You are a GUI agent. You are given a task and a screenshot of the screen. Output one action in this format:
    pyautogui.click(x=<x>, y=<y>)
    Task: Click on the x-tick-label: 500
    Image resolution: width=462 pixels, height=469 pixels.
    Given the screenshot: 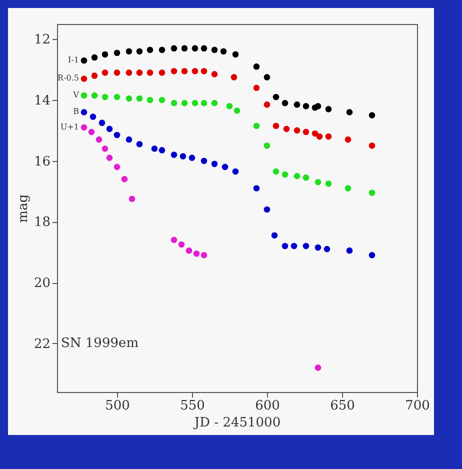 What is the action you would take?
    pyautogui.click(x=117, y=406)
    